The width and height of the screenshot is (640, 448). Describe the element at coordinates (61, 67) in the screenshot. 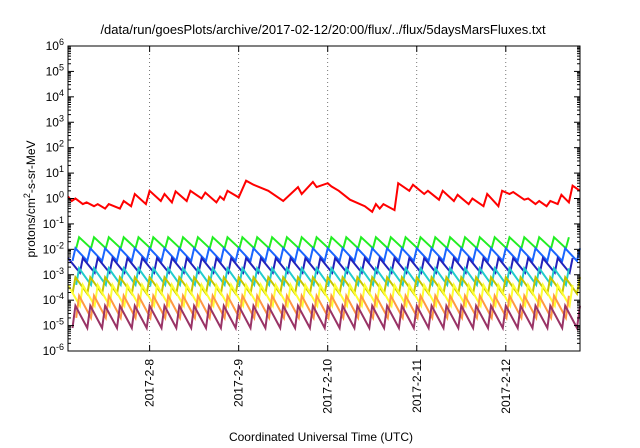

I see `y-tick-exp: 5` at that location.